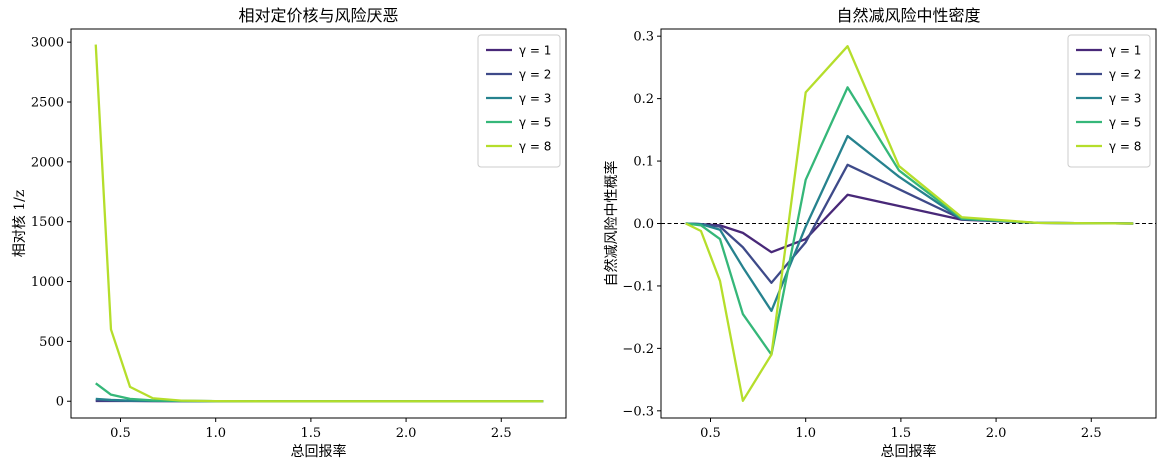 Image resolution: width=1166 pixels, height=471 pixels. Describe the element at coordinates (643, 99) in the screenshot. I see `y-tick-label: 0.2` at that location.